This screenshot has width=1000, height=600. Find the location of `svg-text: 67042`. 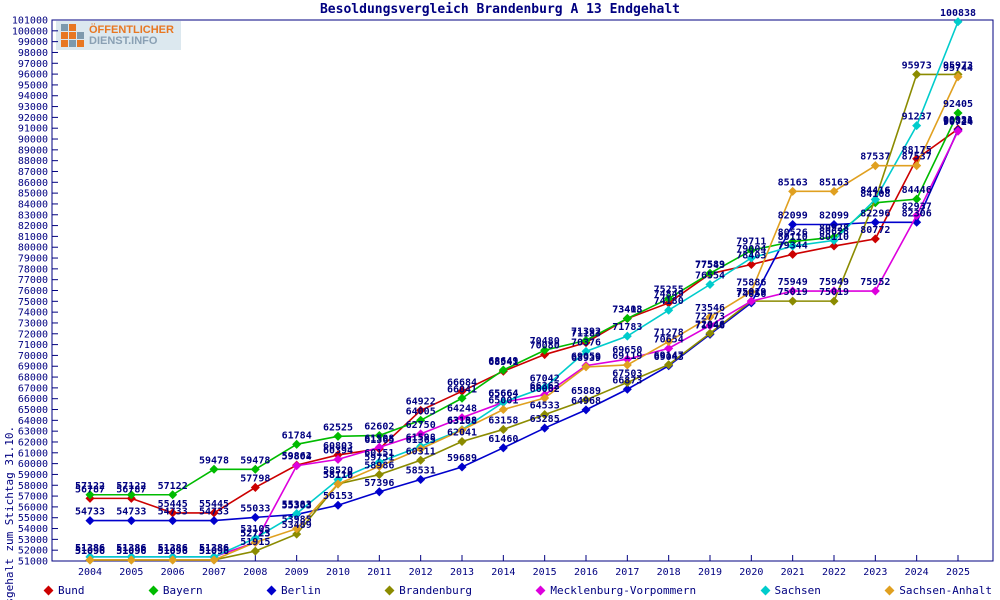

svg-text: 67042 is located at coordinates (545, 378).